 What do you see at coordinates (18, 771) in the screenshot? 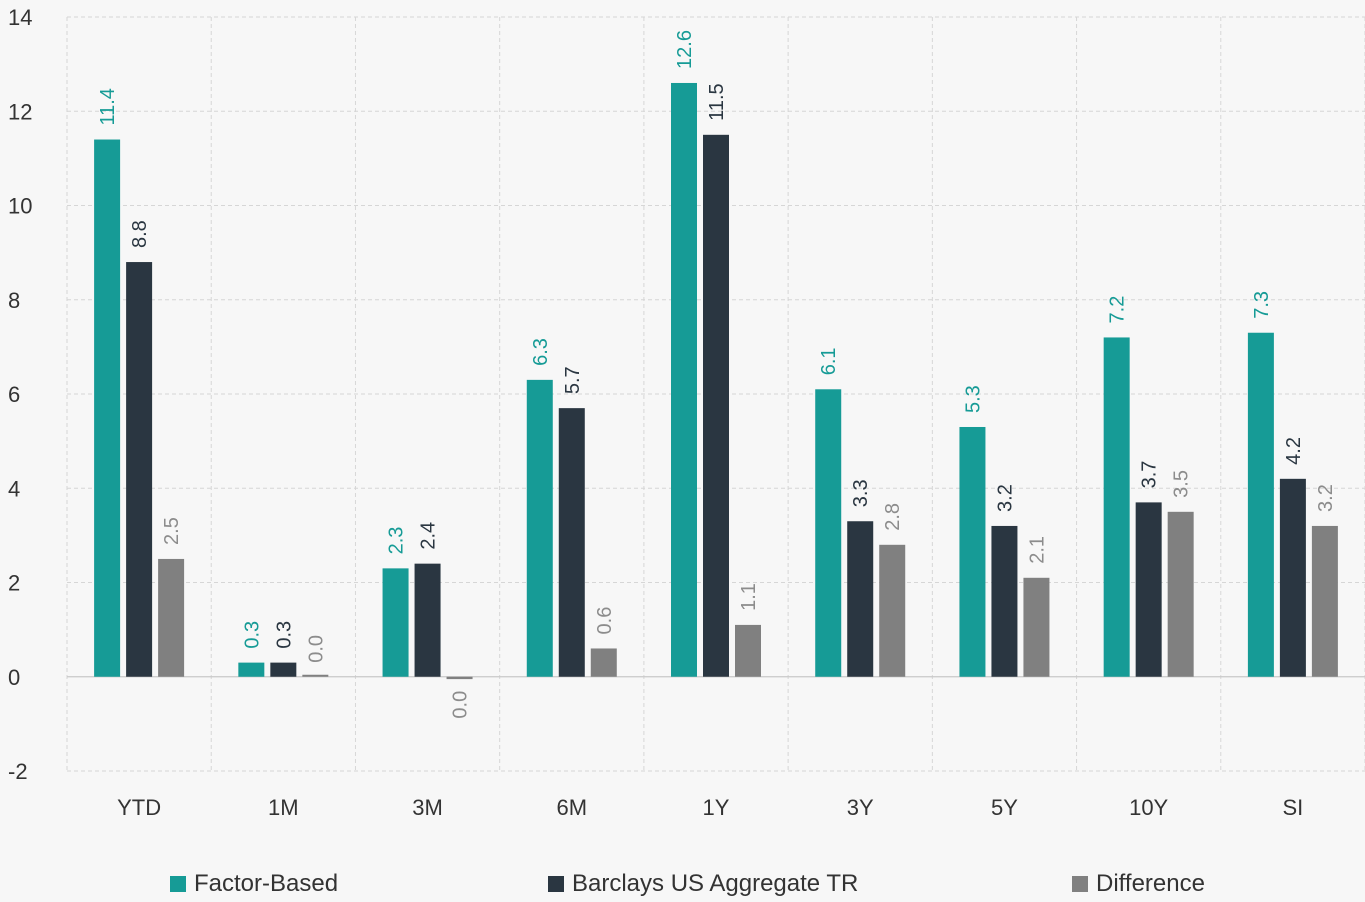
I see `y-tick-label: -2` at bounding box center [18, 771].